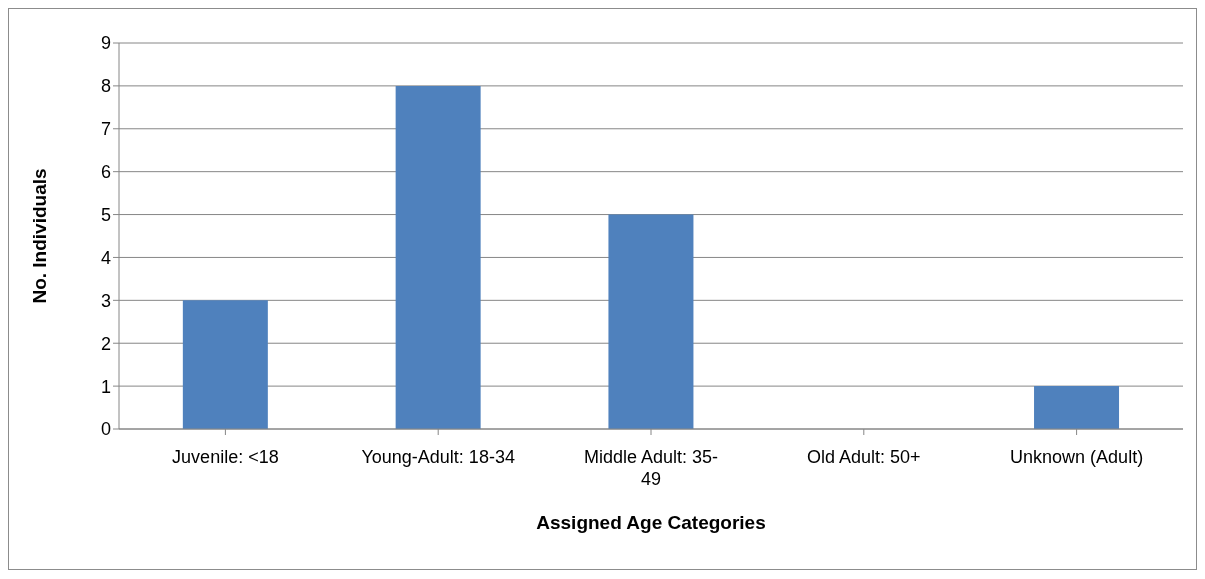  What do you see at coordinates (105, 86) in the screenshot?
I see `y-tick-label: 8` at bounding box center [105, 86].